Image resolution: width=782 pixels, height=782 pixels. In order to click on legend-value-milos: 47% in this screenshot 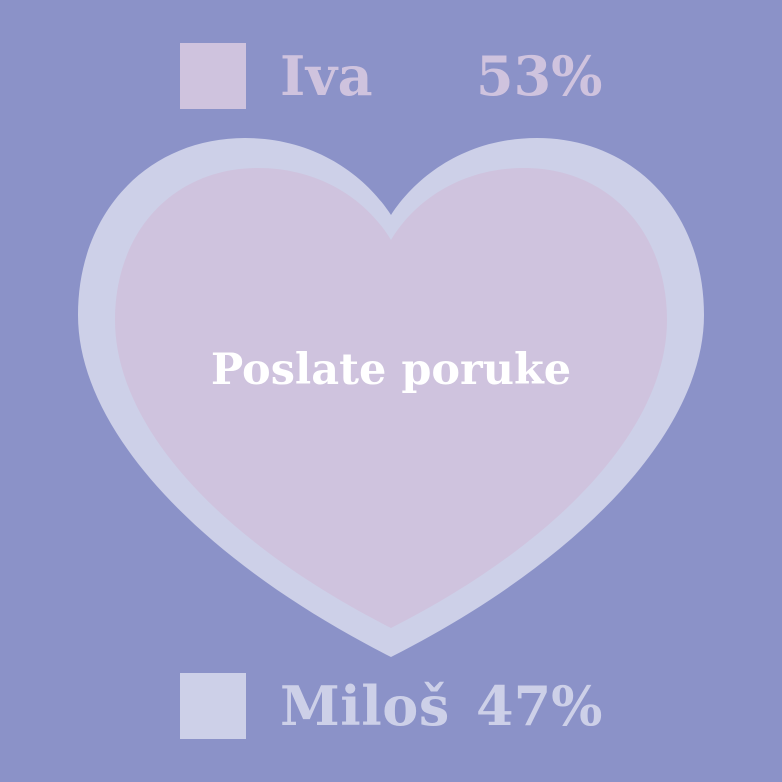, I will do `click(539, 706)`.